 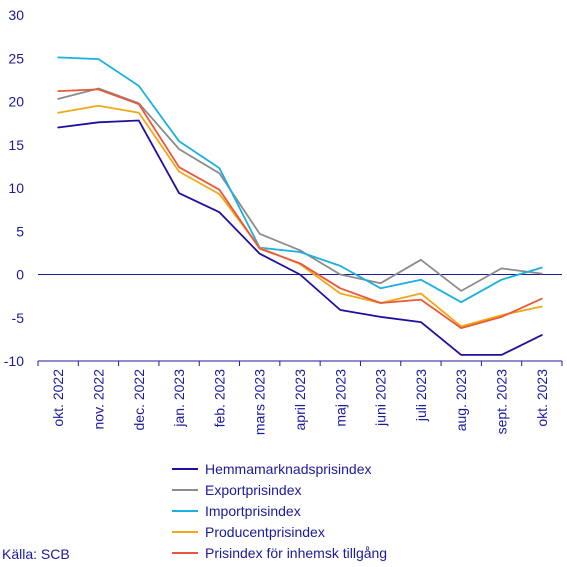 I want to click on x-tick-label: okt. 2022, so click(x=58, y=398).